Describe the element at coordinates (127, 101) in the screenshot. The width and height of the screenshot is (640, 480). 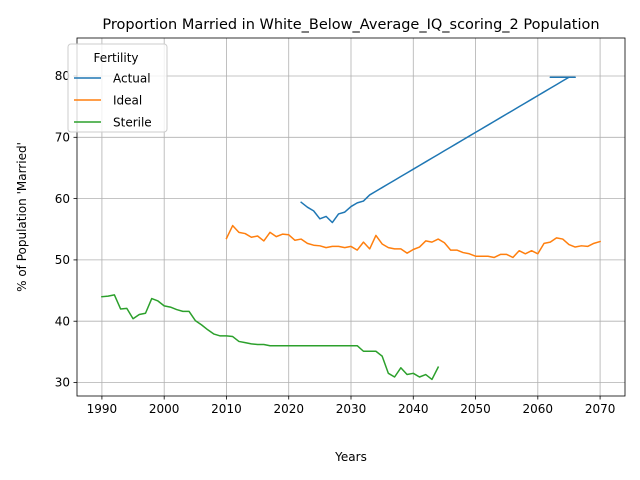
I see `legend-label-ideal: Ideal` at that location.